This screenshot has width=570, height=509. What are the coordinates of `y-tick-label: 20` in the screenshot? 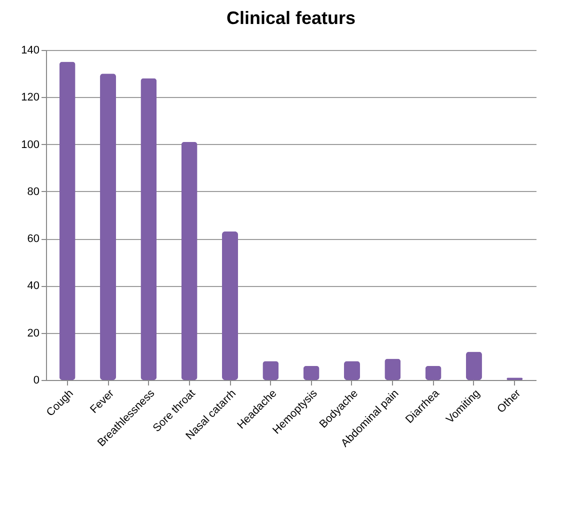 It's located at (33, 333).